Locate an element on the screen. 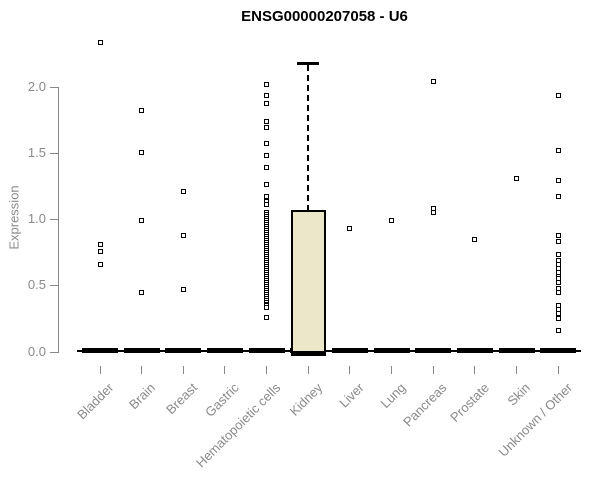  x-tick-label: Pancreas is located at coordinates (425, 405).